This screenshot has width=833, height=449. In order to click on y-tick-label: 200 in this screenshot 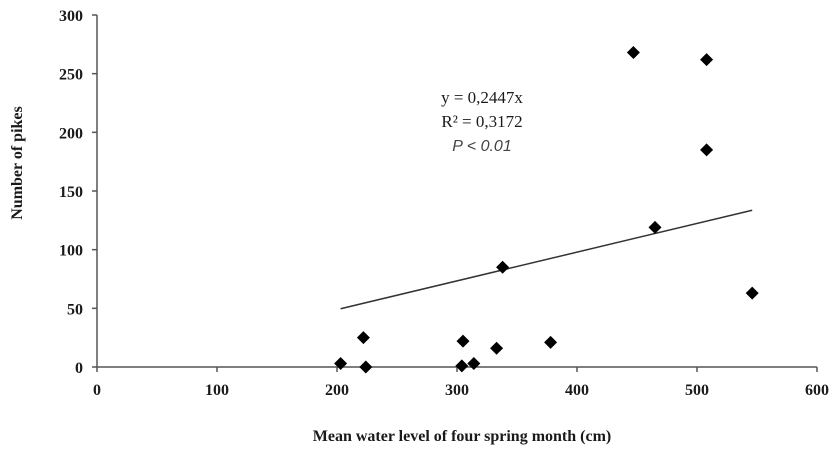, I will do `click(71, 133)`.